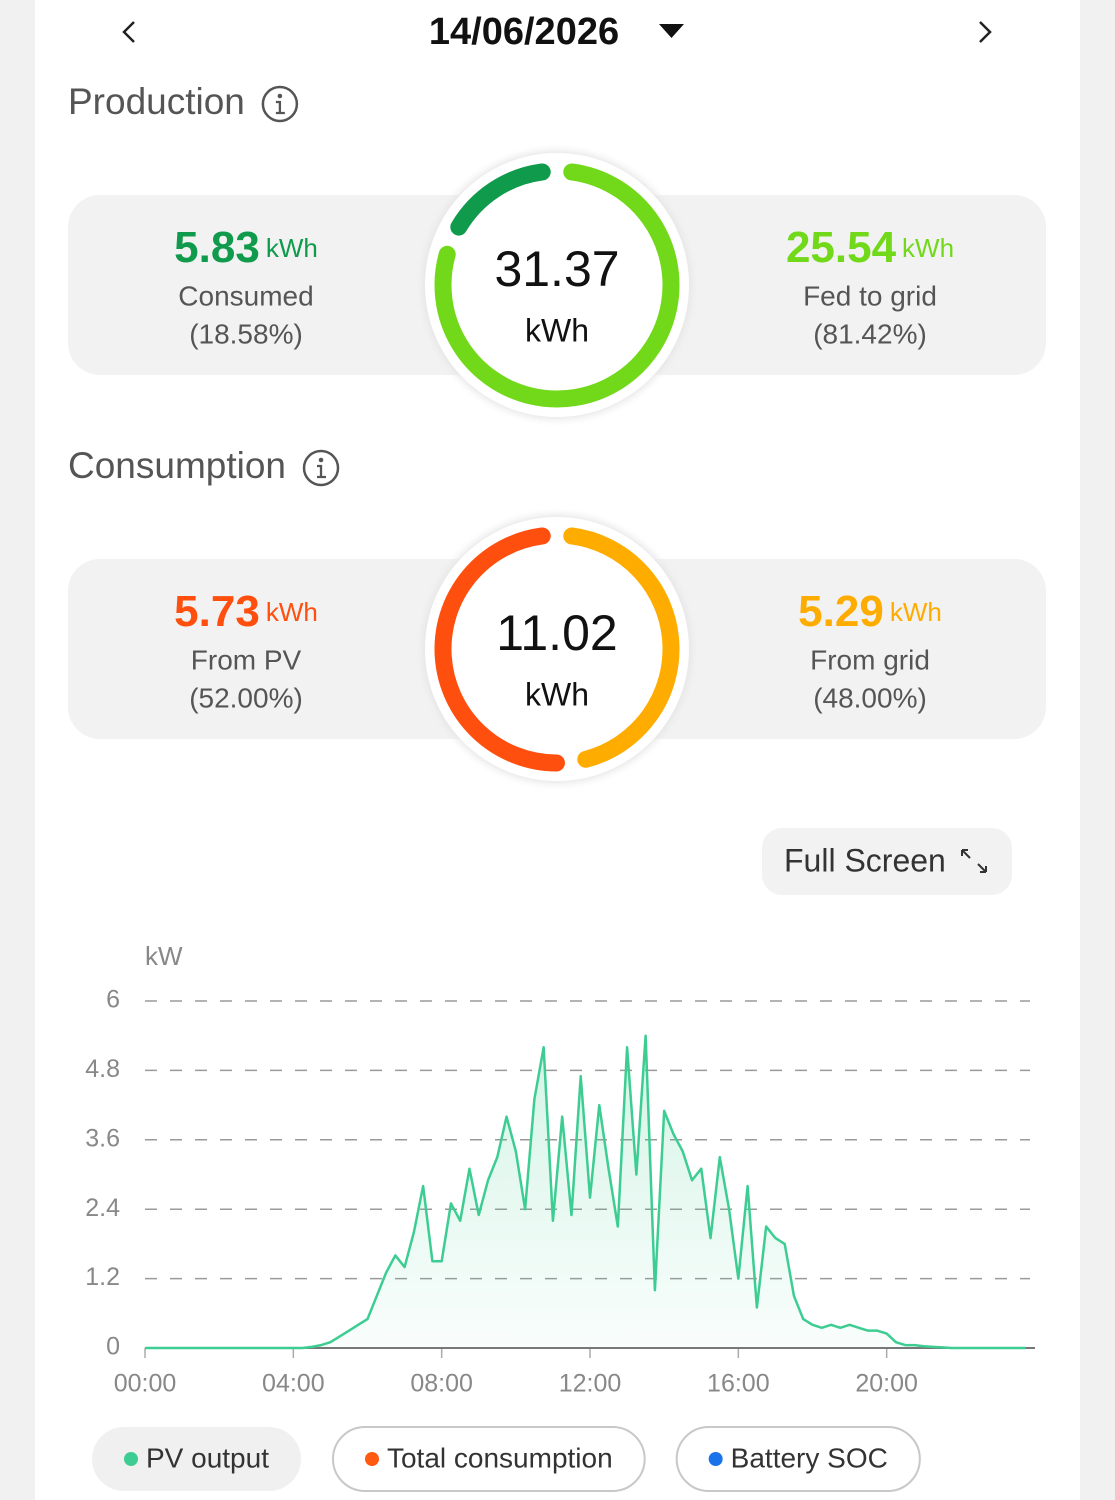 This screenshot has height=1500, width=1115. Describe the element at coordinates (156, 101) in the screenshot. I see `section-title: Production` at that location.